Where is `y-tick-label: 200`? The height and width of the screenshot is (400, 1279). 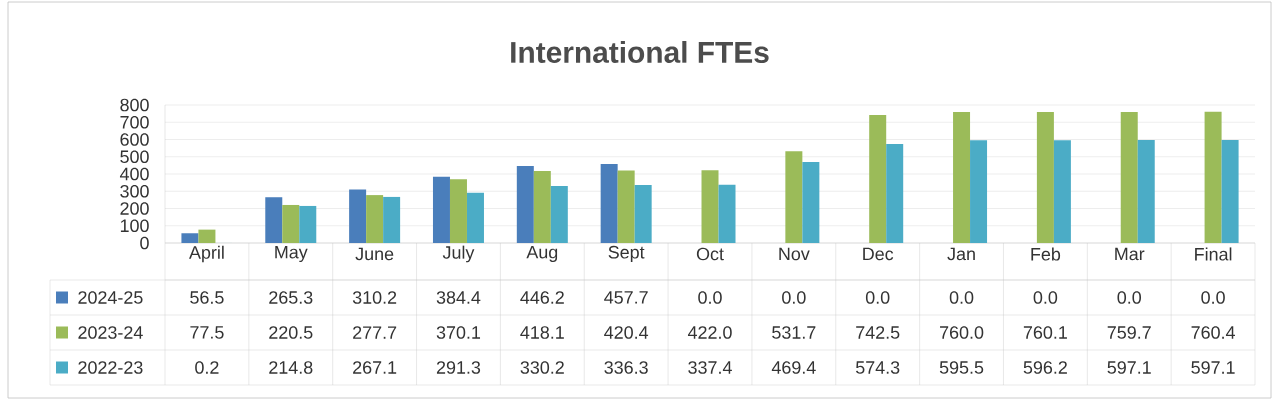
y-tick-label: 200 is located at coordinates (134, 208).